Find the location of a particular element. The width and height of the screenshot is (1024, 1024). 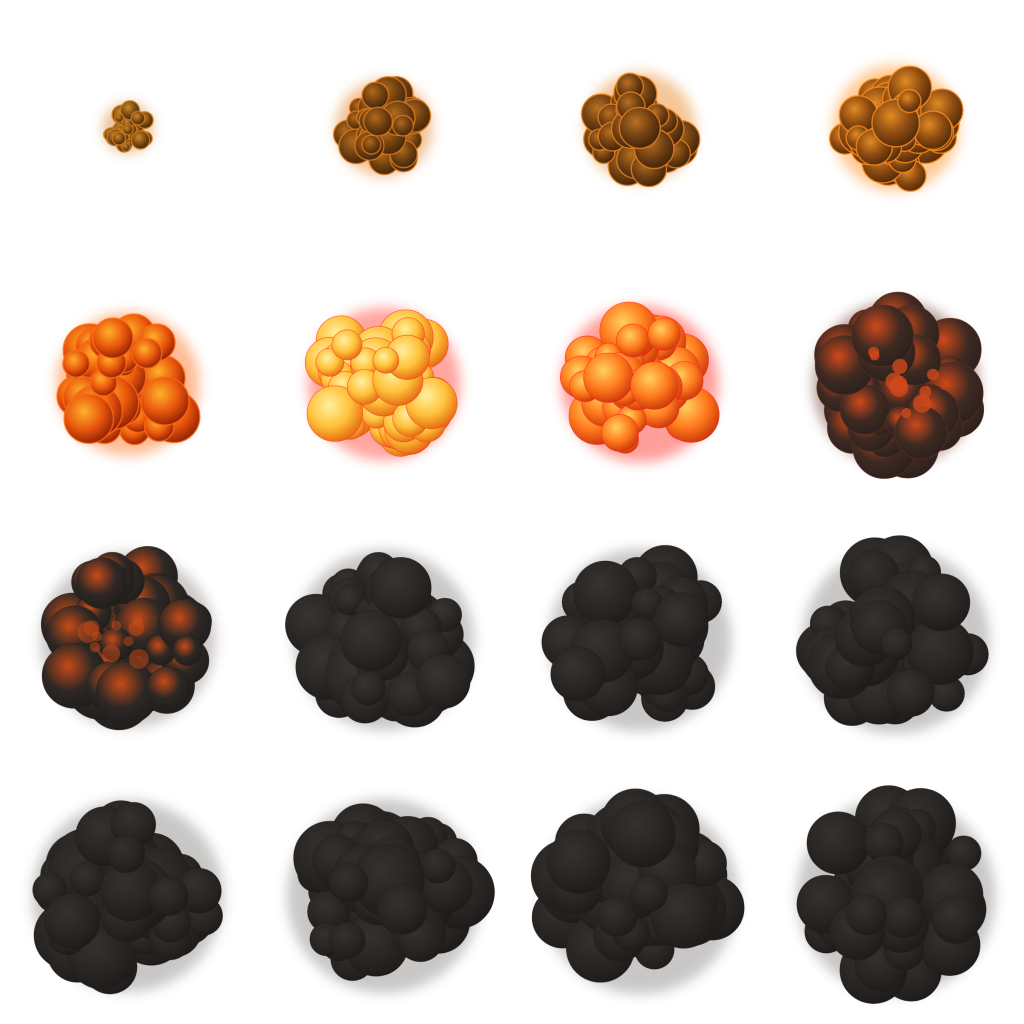

explosion-frame-12-sprite is located at coordinates (892, 634).